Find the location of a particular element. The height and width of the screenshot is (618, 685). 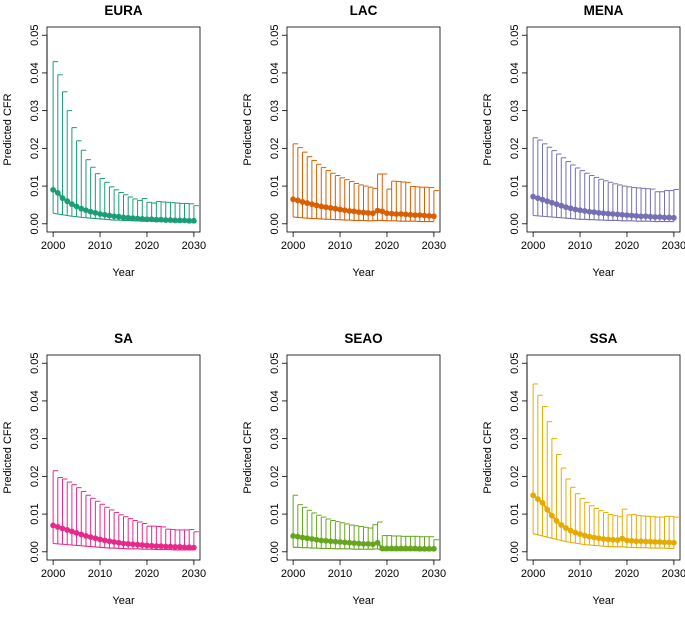

panel-title: SSA is located at coordinates (604, 338).